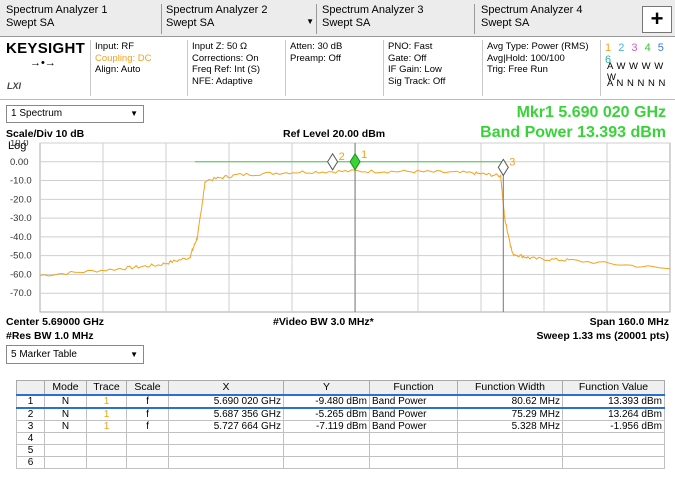 The height and width of the screenshot is (489, 675). What do you see at coordinates (340, 438) in the screenshot?
I see `table-row: 4` at bounding box center [340, 438].